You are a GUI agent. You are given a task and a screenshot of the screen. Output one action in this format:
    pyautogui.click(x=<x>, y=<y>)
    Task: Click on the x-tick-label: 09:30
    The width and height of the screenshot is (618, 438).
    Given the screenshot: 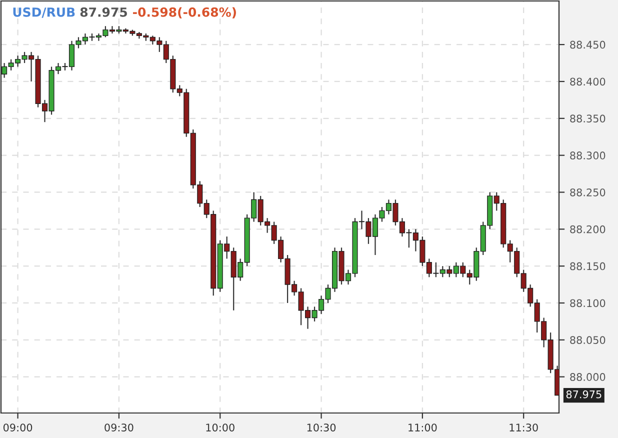 What is the action you would take?
    pyautogui.click(x=119, y=428)
    